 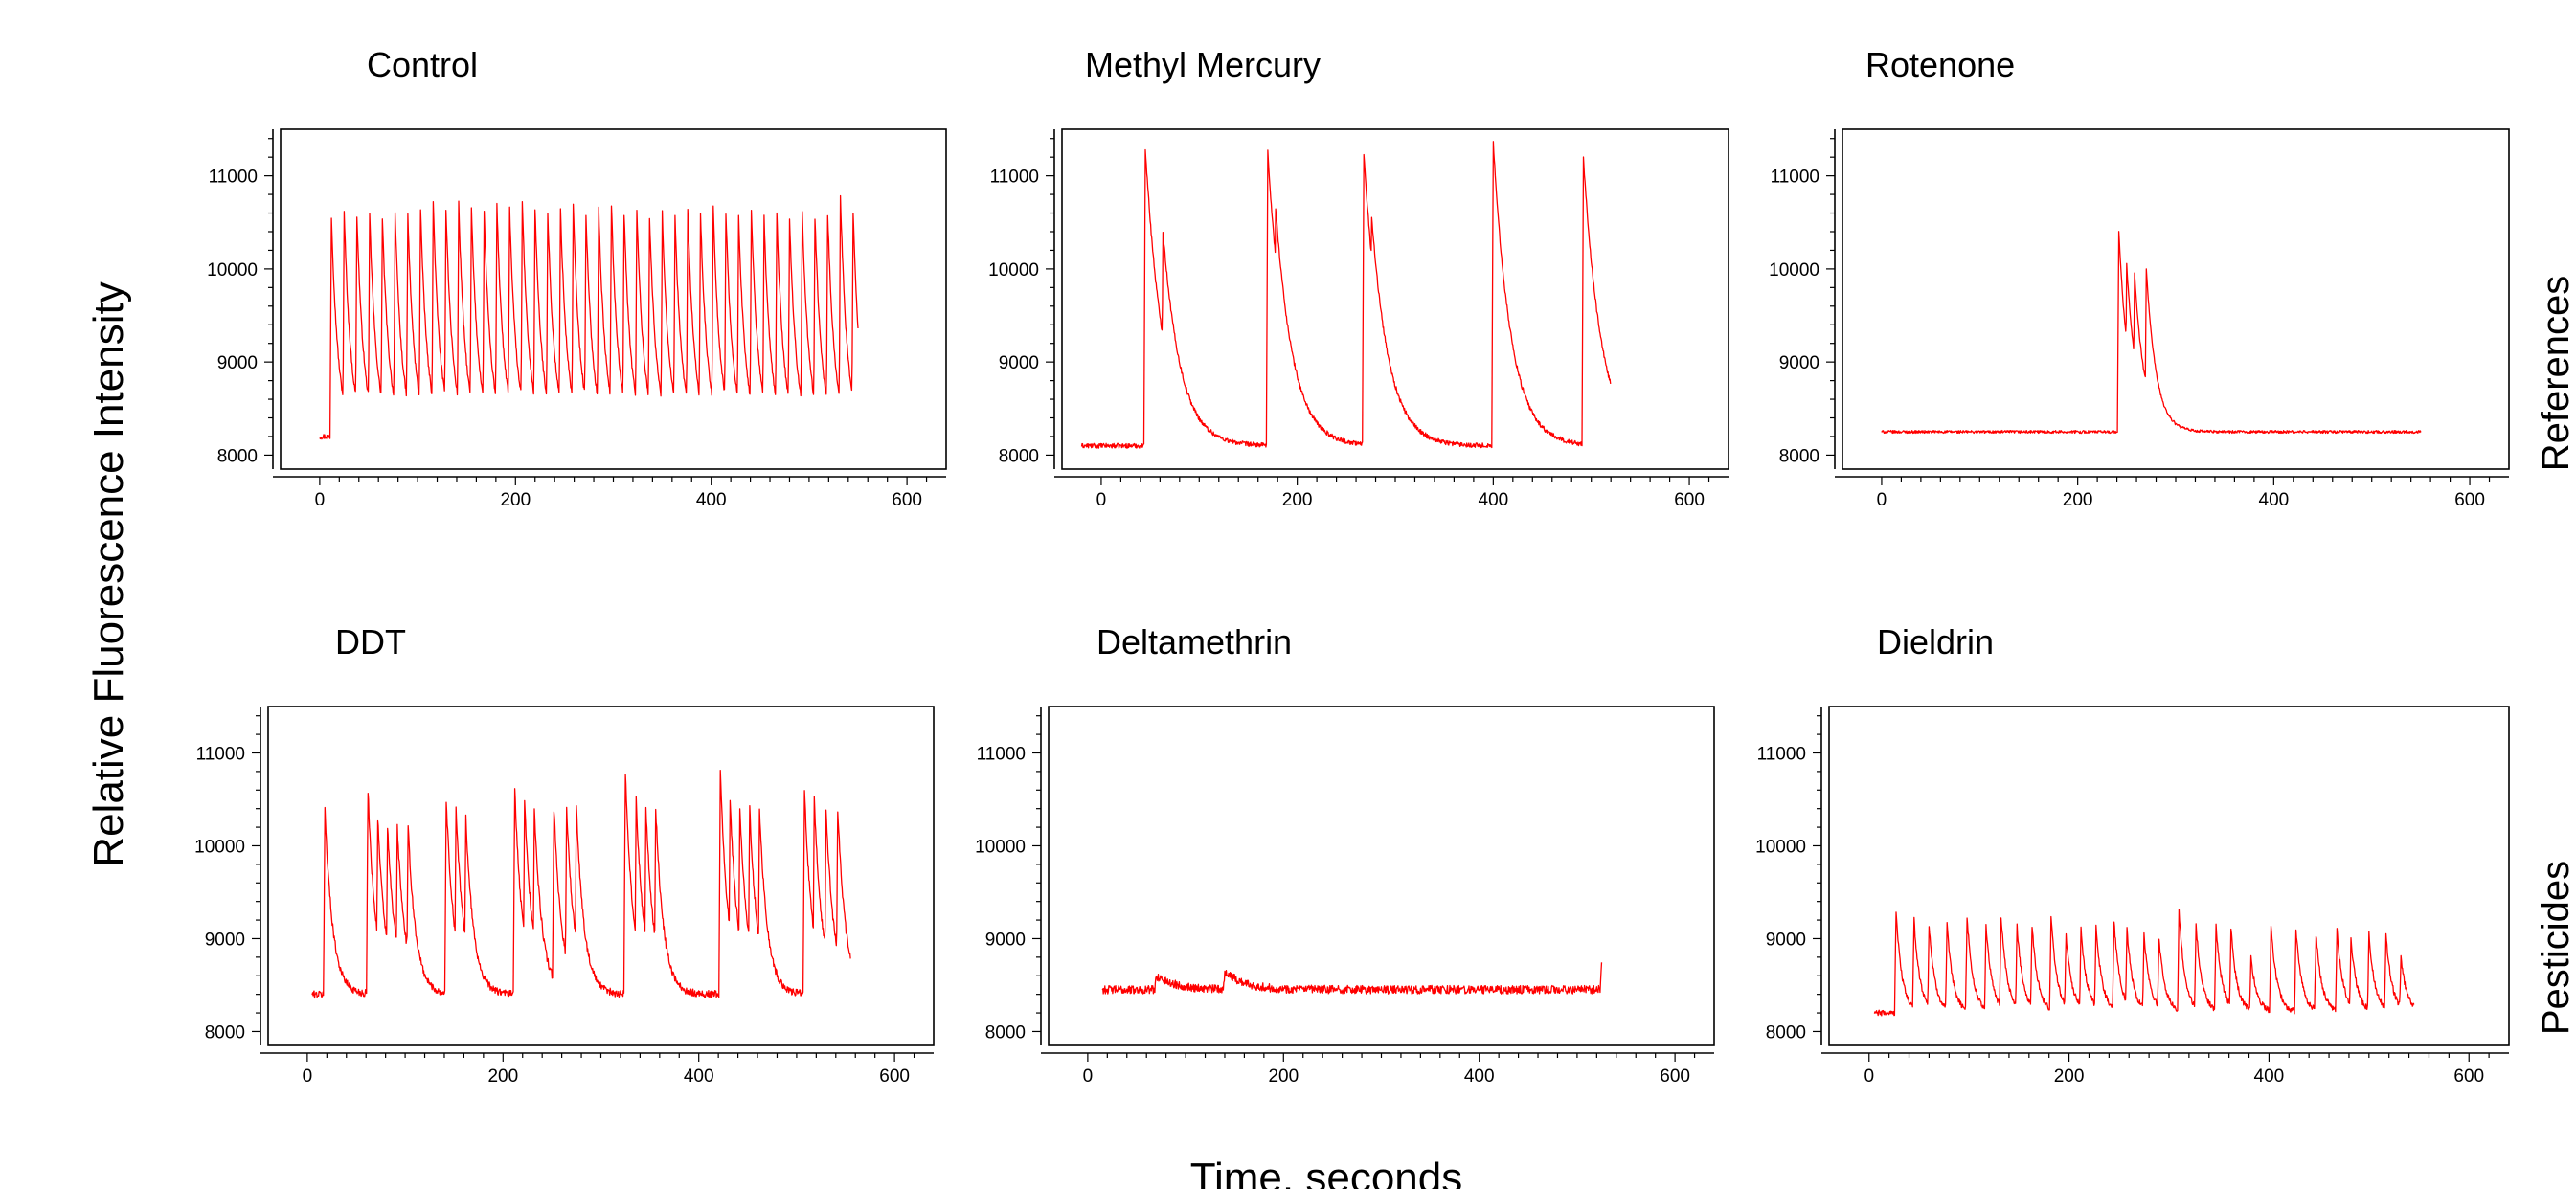 I want to click on chart-panel-ddt: DDT 0 200 400 600 8000 9000 10000 11000, so click(x=564, y=854).